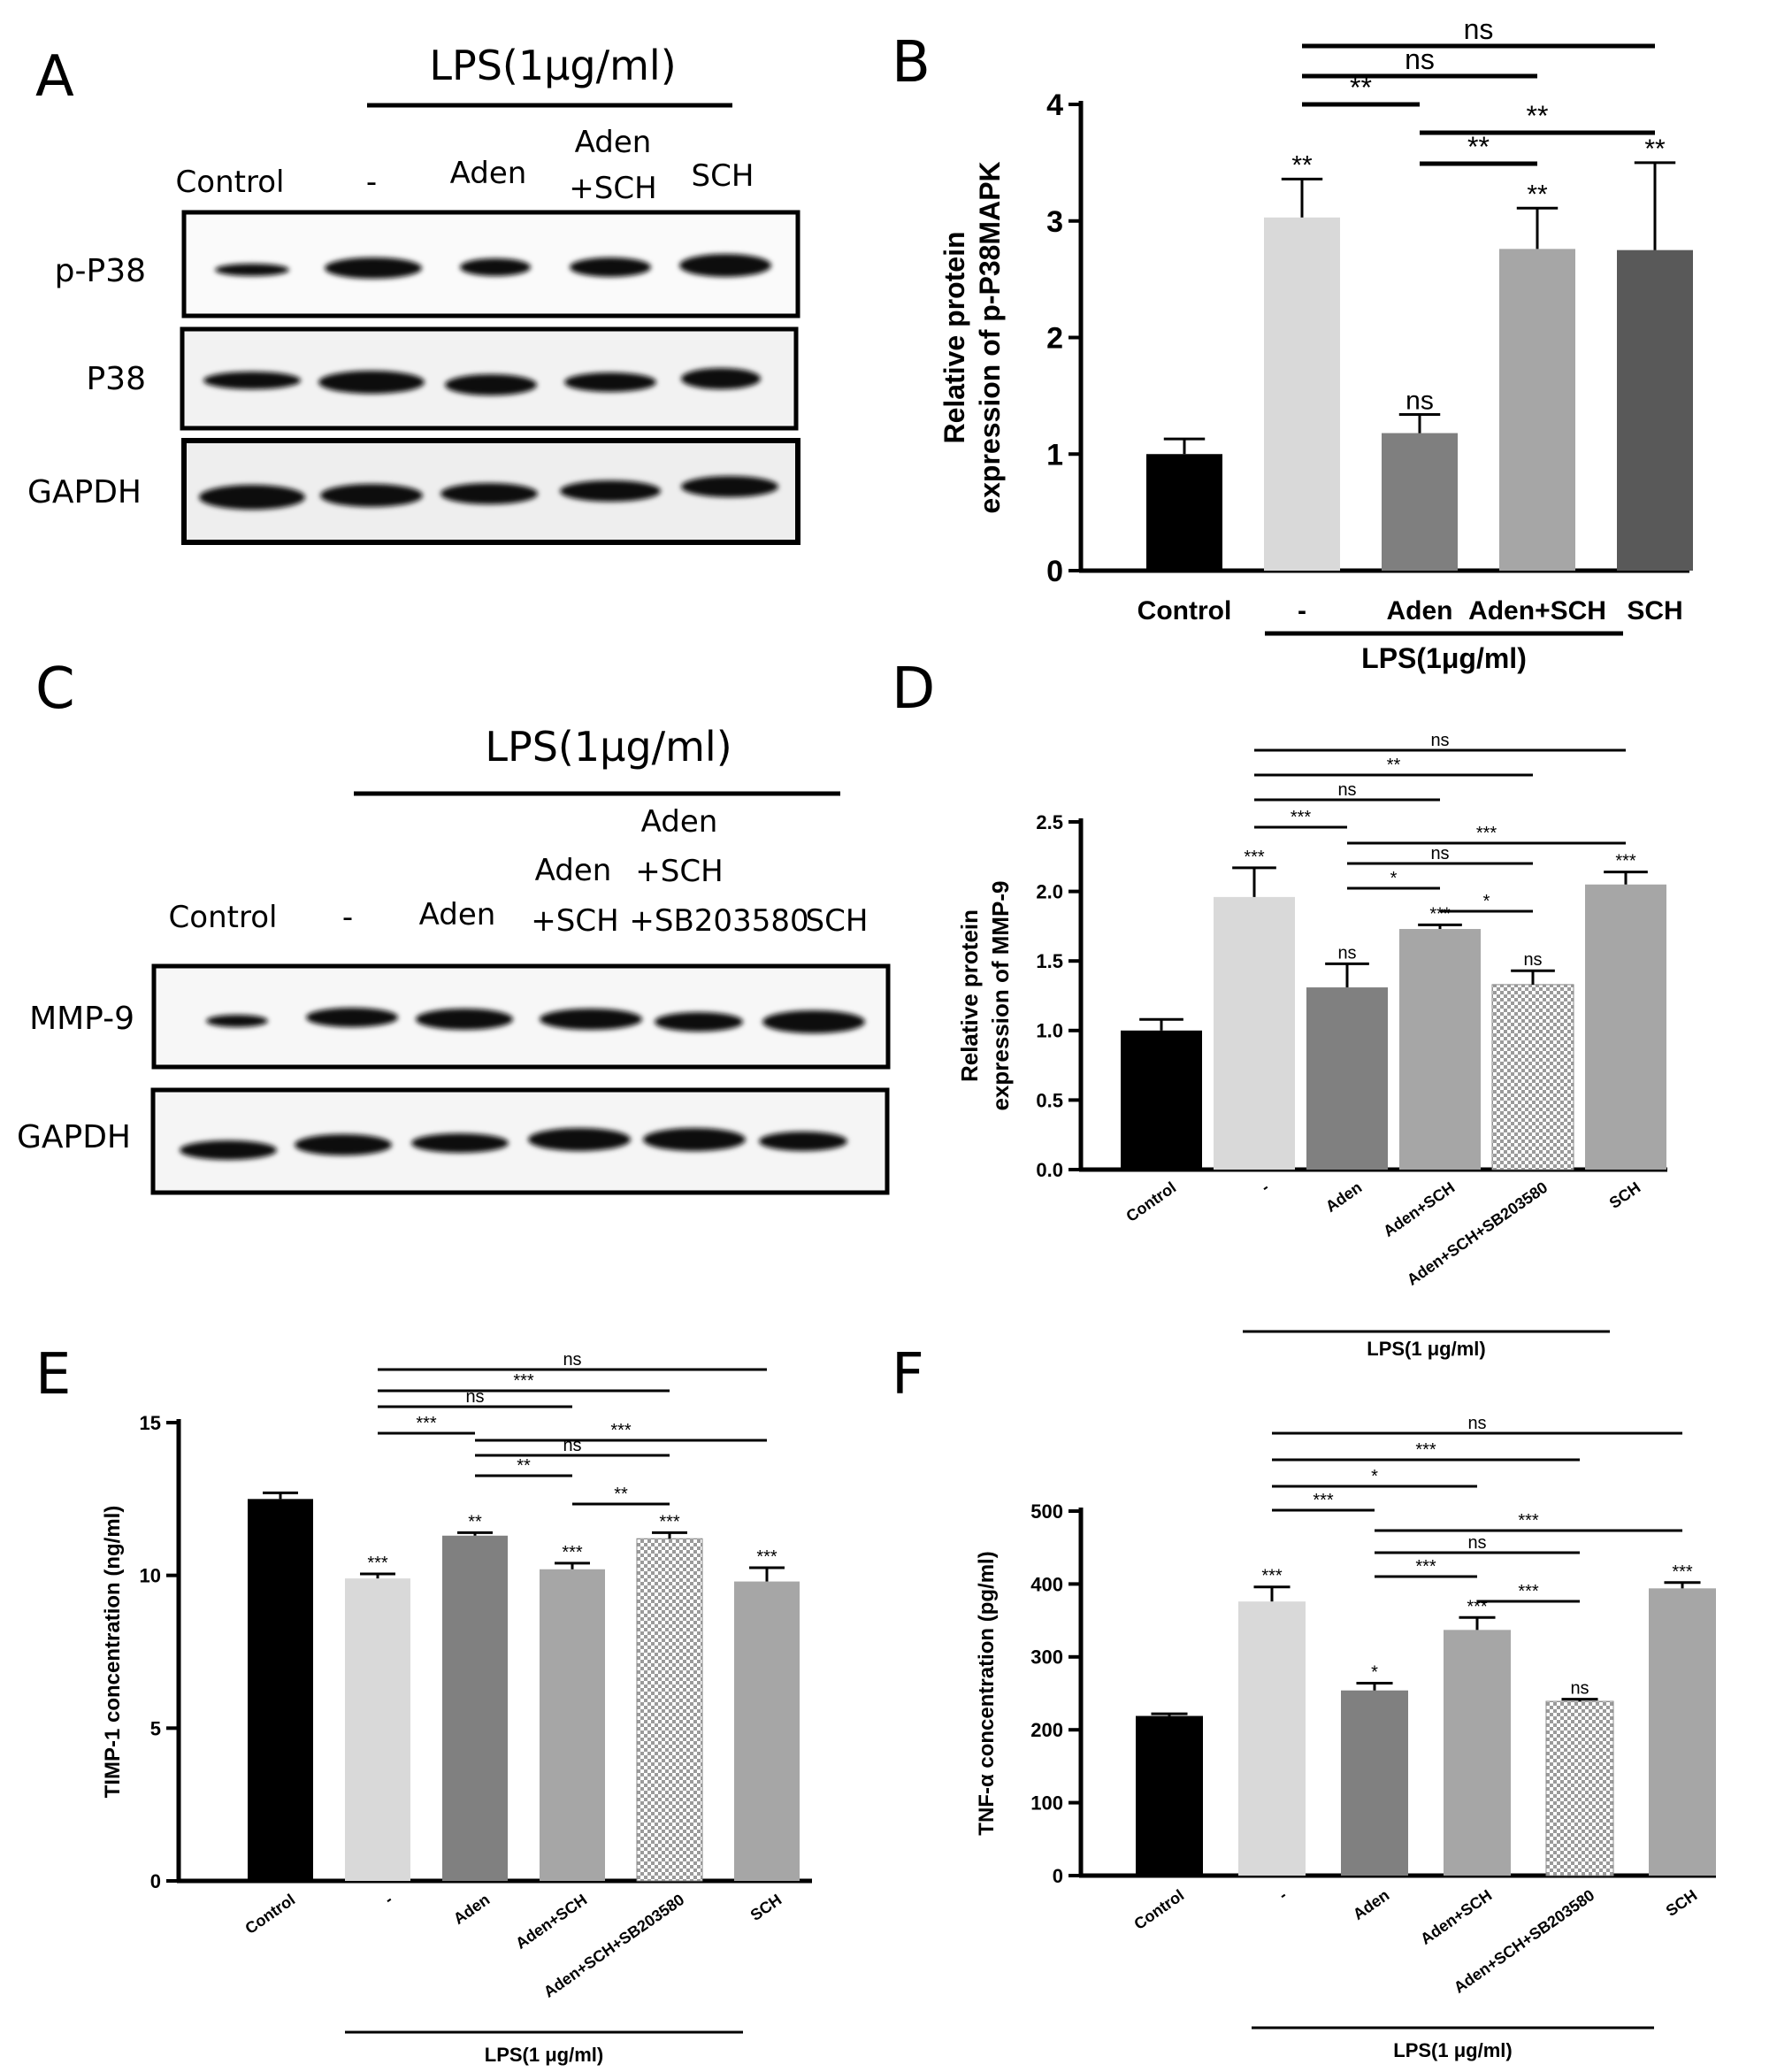  What do you see at coordinates (116, 379) in the screenshot?
I see `blot-a-row-p38: P38` at bounding box center [116, 379].